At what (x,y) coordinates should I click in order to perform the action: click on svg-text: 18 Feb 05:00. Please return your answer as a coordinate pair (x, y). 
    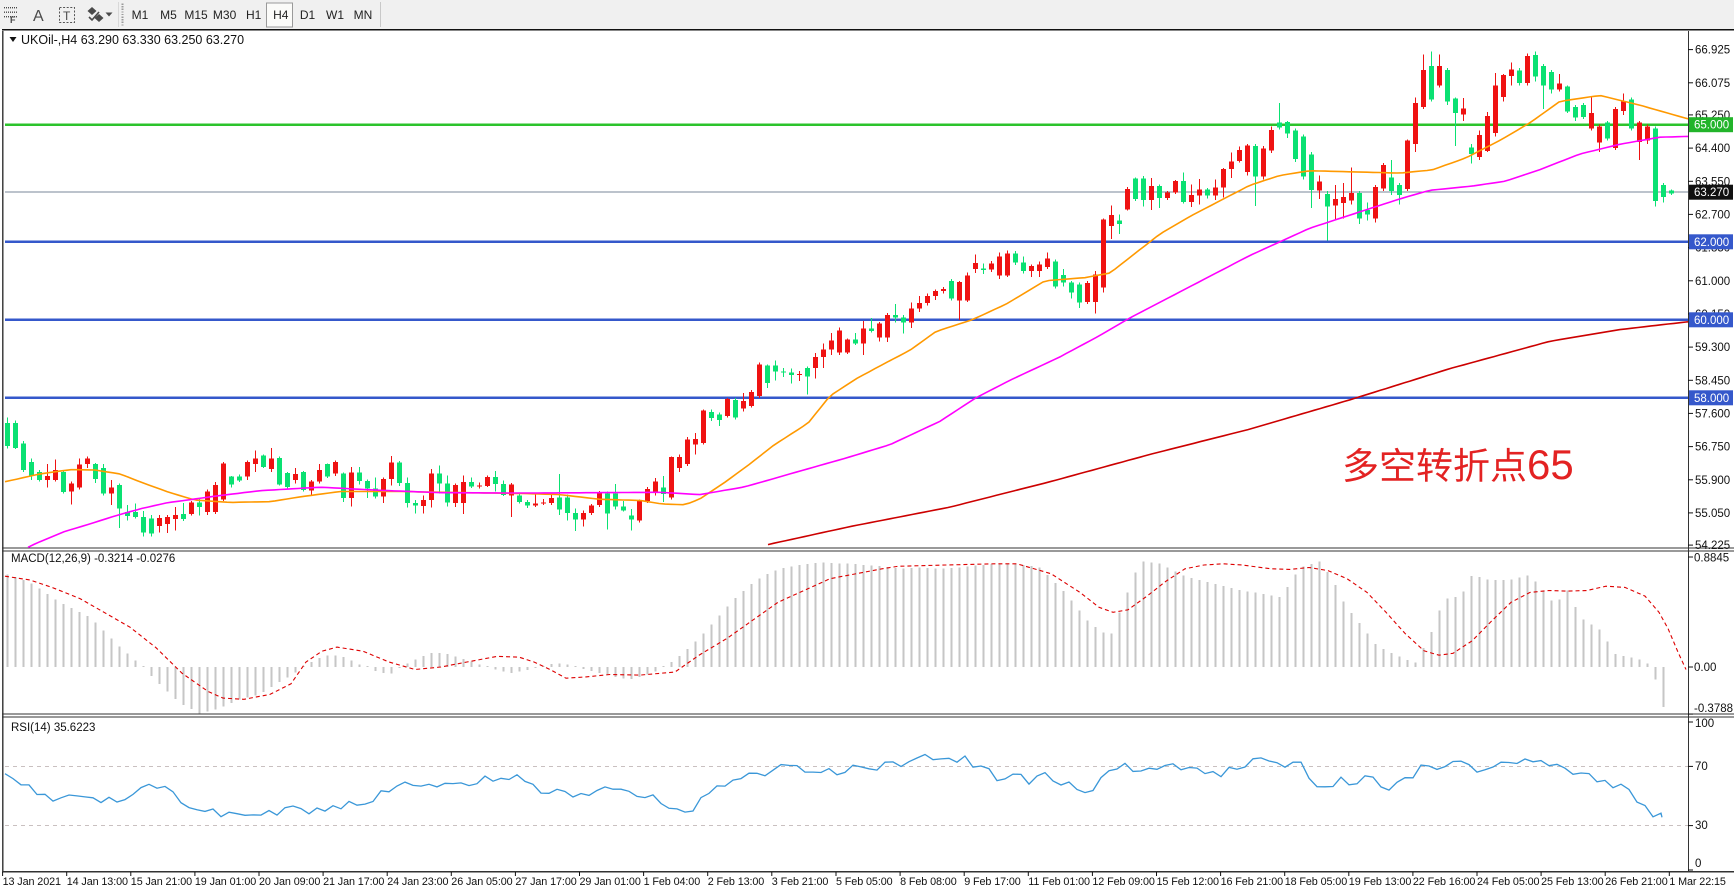
    Looking at the image, I should click on (1316, 882).